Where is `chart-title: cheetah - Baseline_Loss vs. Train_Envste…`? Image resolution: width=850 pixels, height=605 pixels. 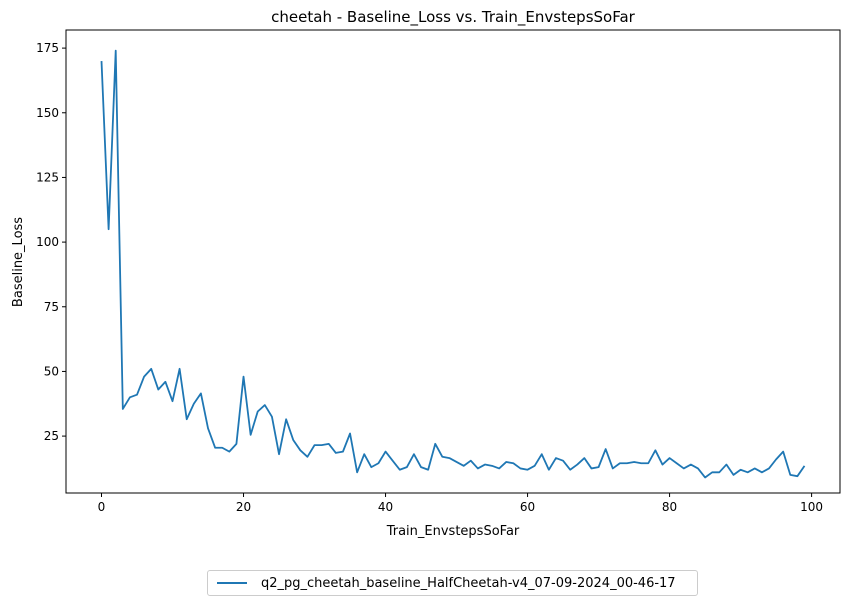
chart-title: cheetah - Baseline_Loss vs. Train_Envste… is located at coordinates (453, 17).